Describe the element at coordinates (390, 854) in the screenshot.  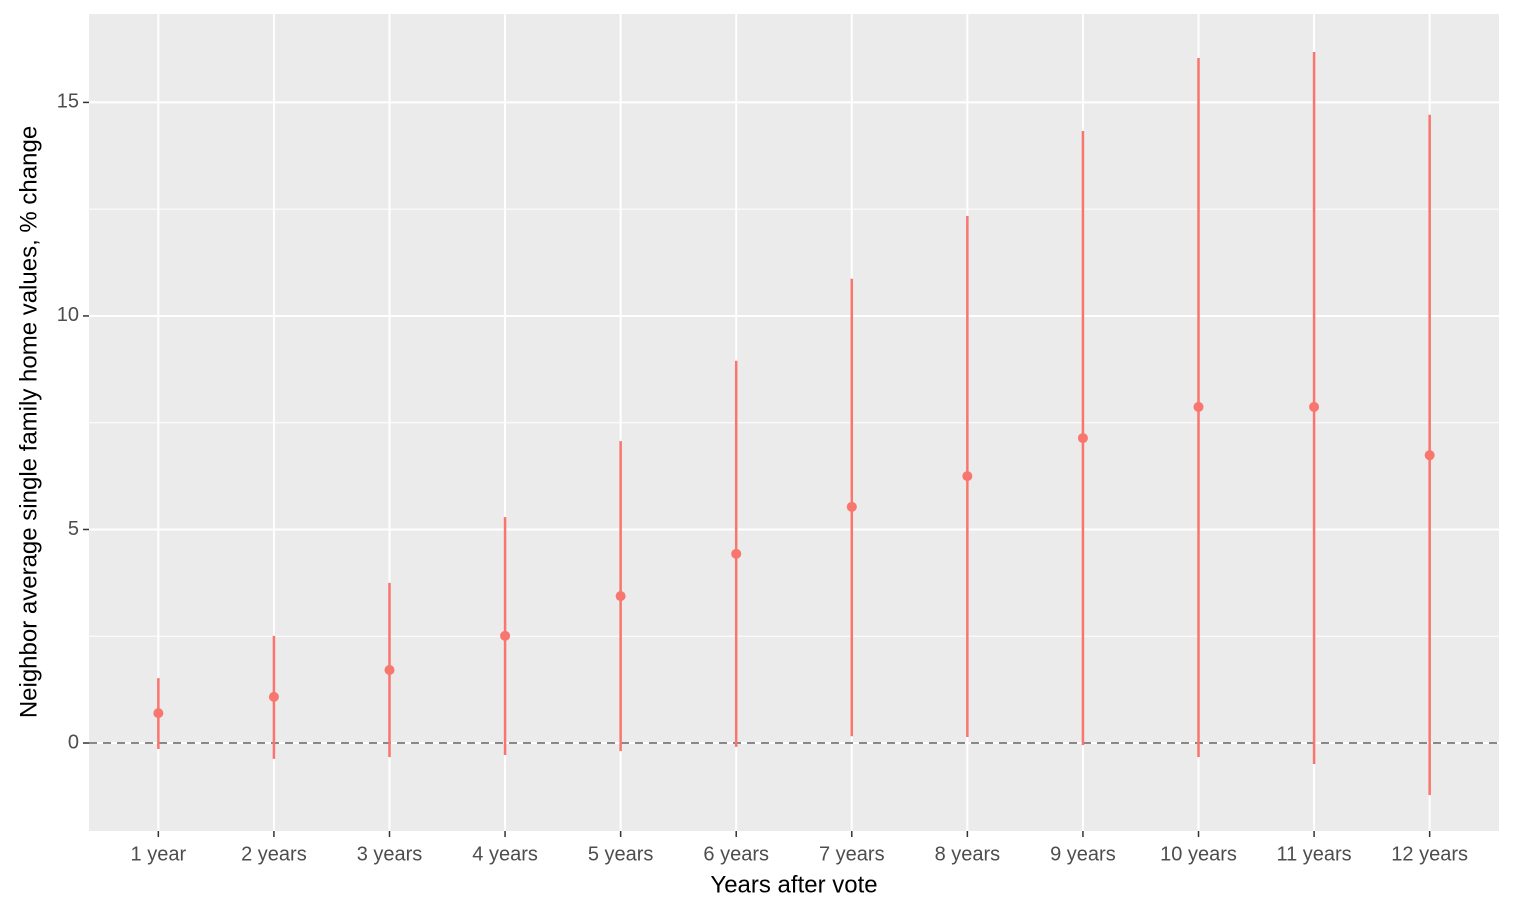
I see `x-tick-label: 3 years` at that location.